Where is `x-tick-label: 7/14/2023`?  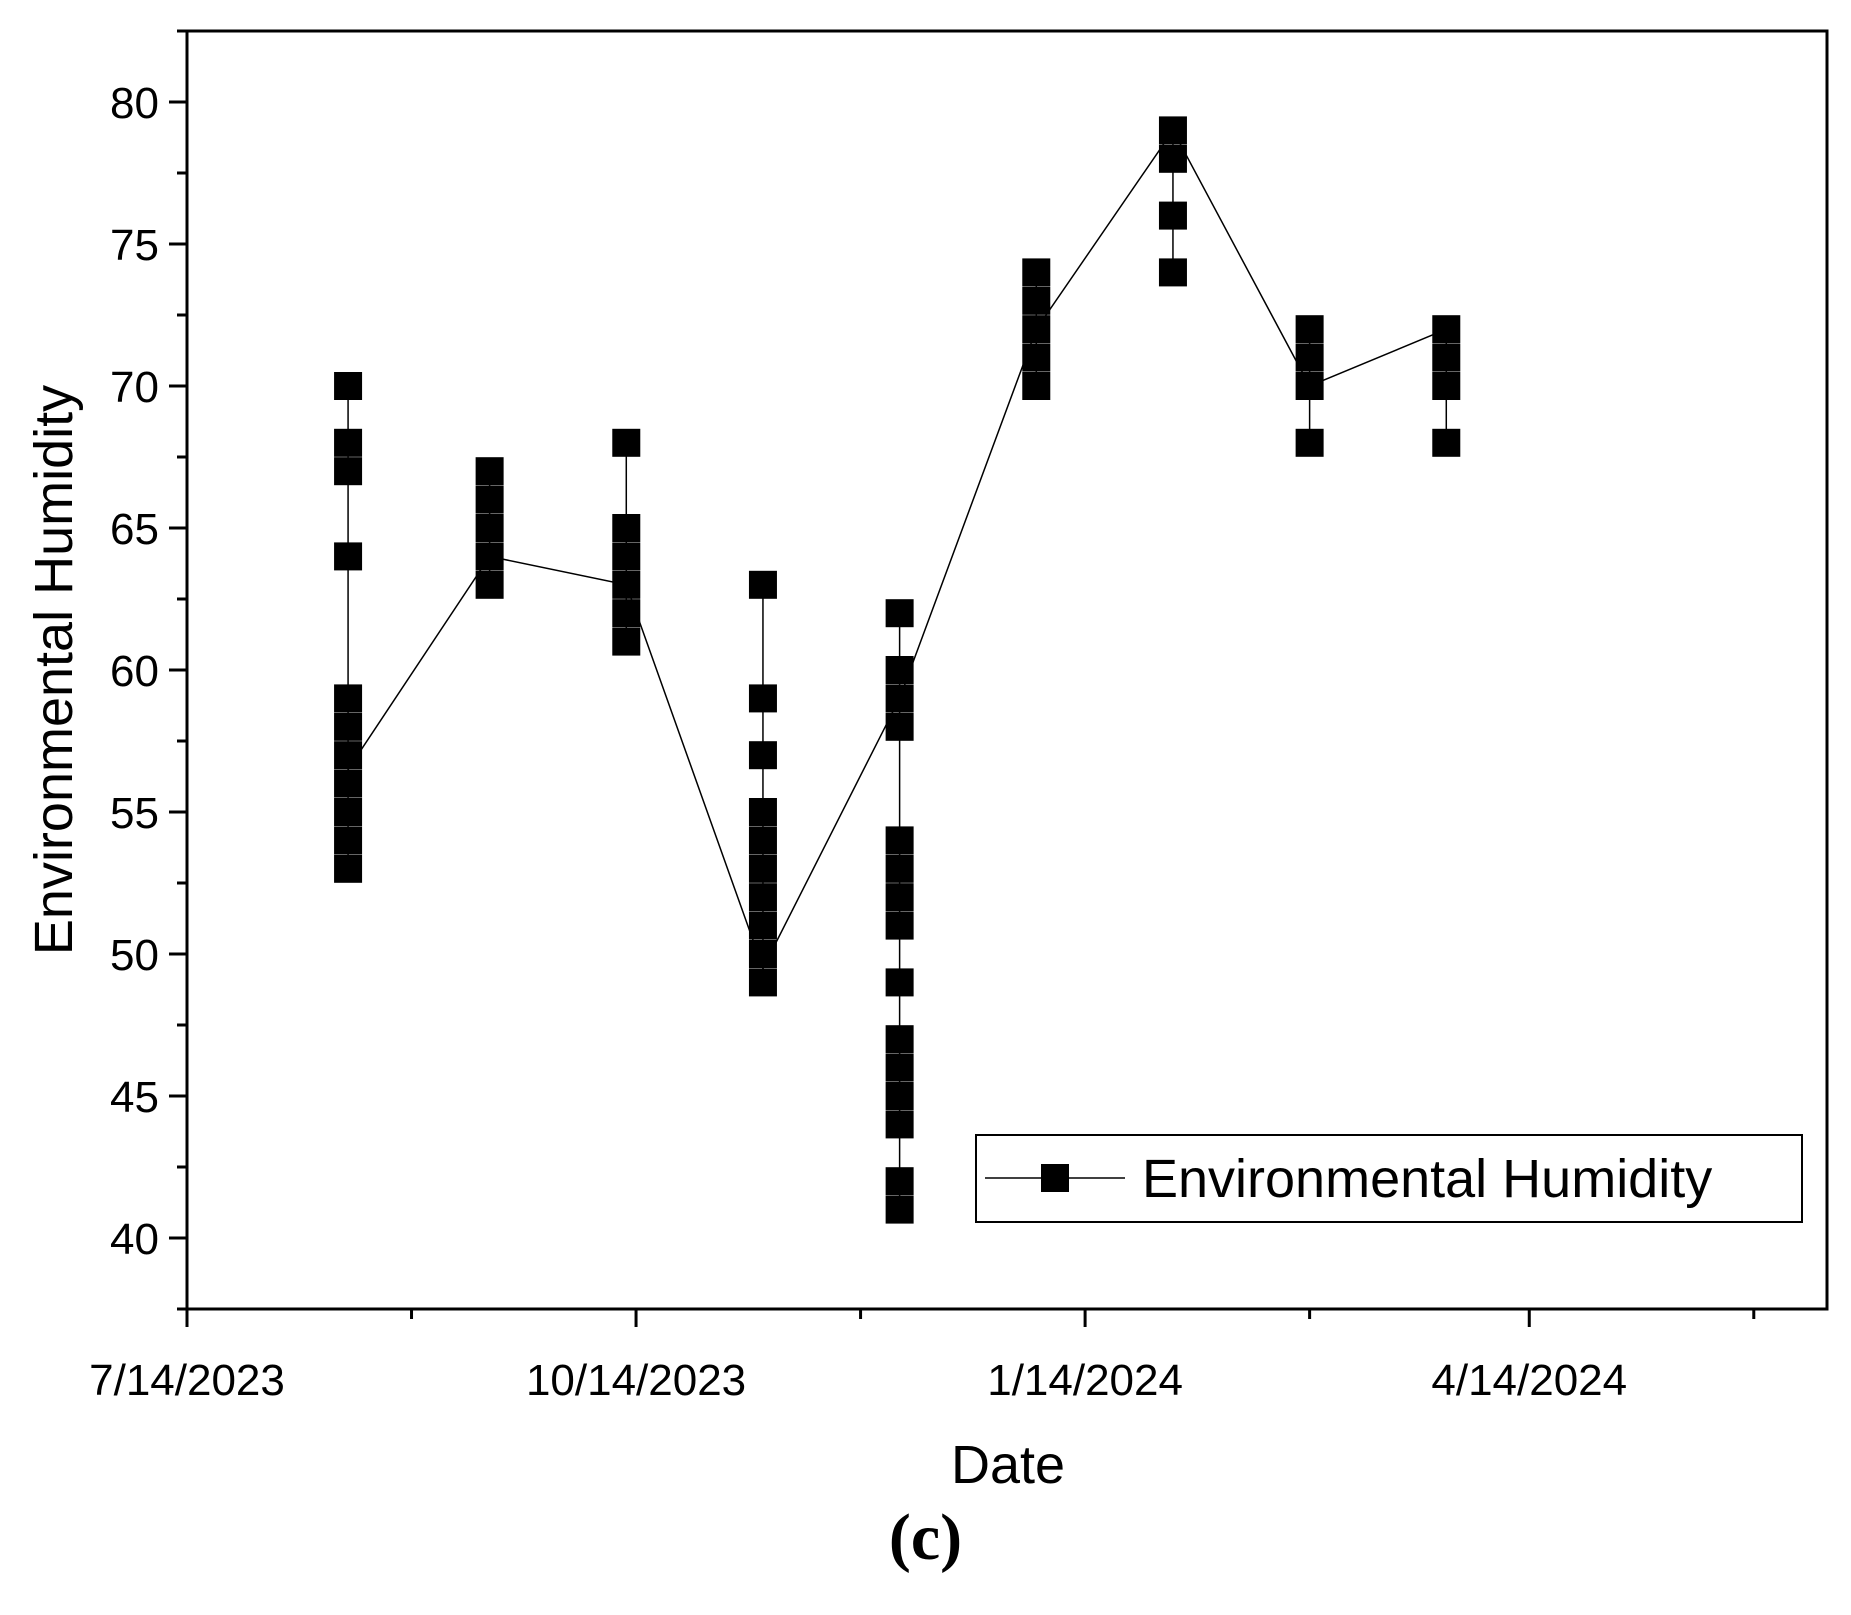 x-tick-label: 7/14/2023 is located at coordinates (187, 1380).